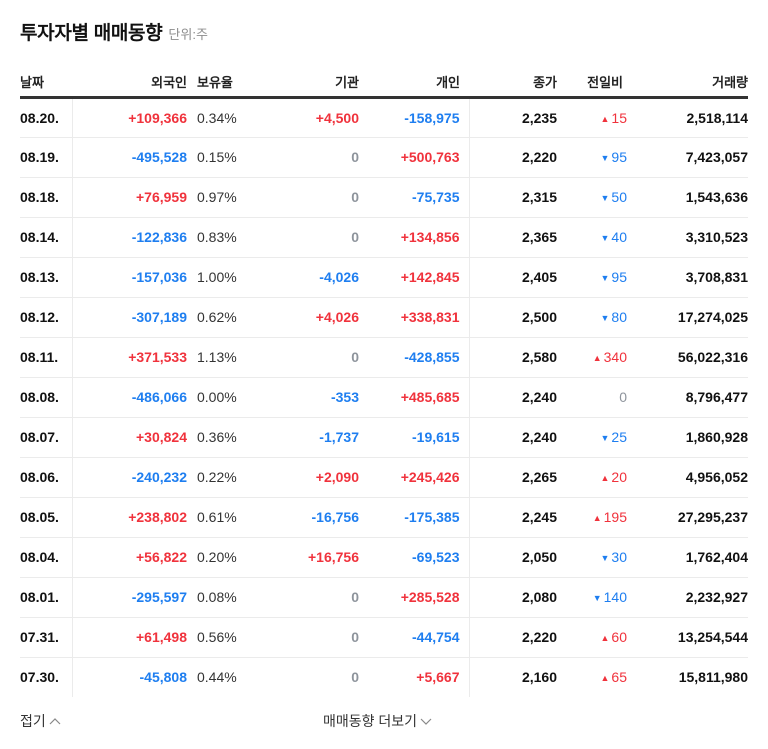 This screenshot has width=768, height=749. What do you see at coordinates (513, 237) in the screenshot?
I see `cell-close: 2,365` at bounding box center [513, 237].